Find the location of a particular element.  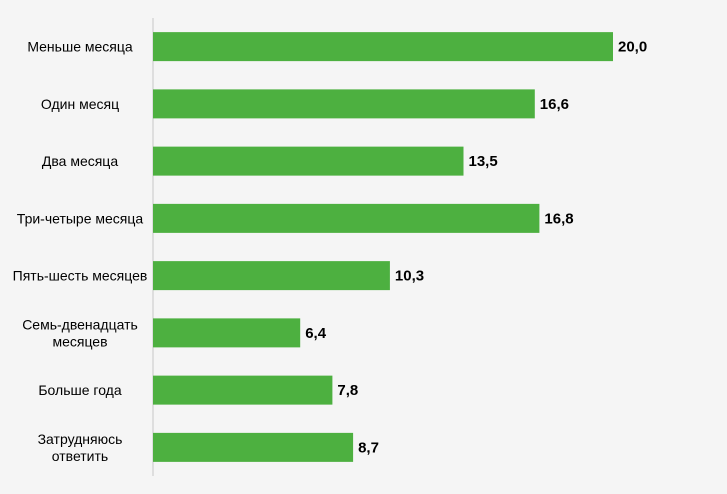

category-label-line: ответить is located at coordinates (80, 456).